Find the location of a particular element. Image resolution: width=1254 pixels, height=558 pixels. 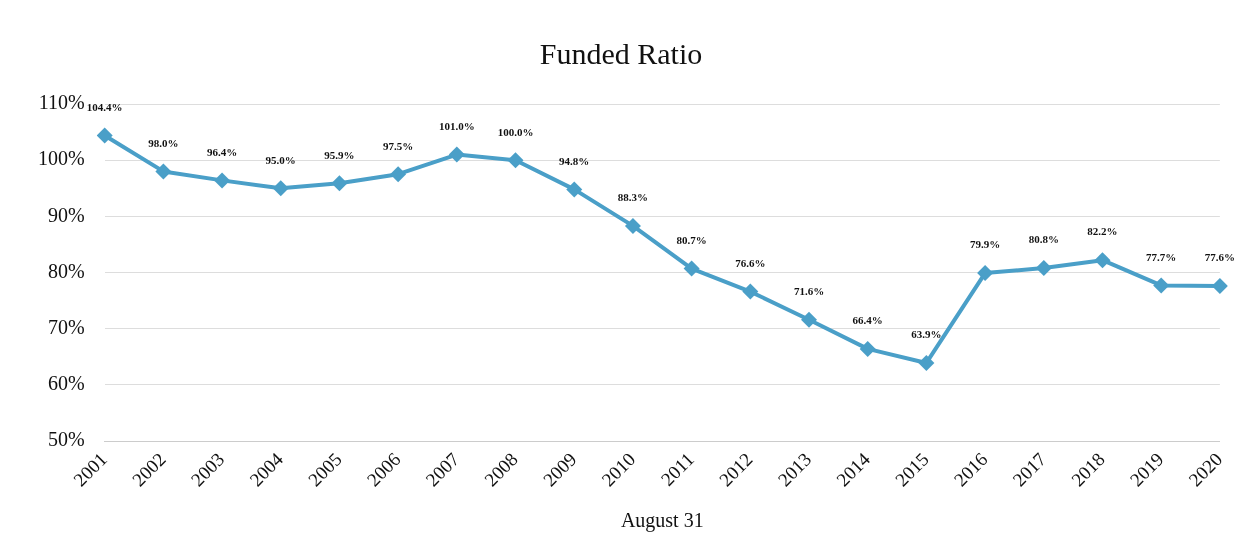

data-label: 97.5% is located at coordinates (398, 145).